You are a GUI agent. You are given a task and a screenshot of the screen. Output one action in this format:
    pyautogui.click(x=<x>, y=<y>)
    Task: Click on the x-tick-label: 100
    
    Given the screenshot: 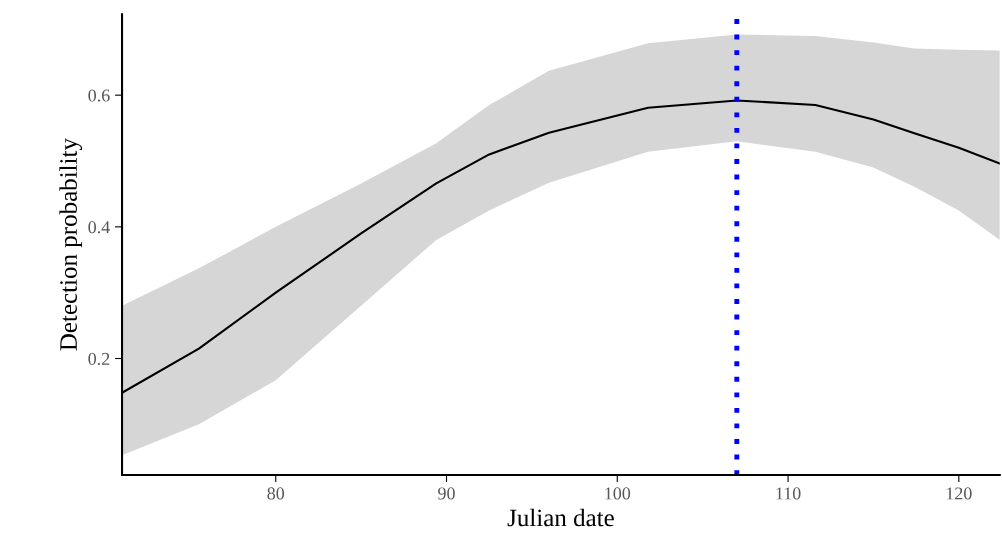 What is the action you would take?
    pyautogui.click(x=618, y=493)
    